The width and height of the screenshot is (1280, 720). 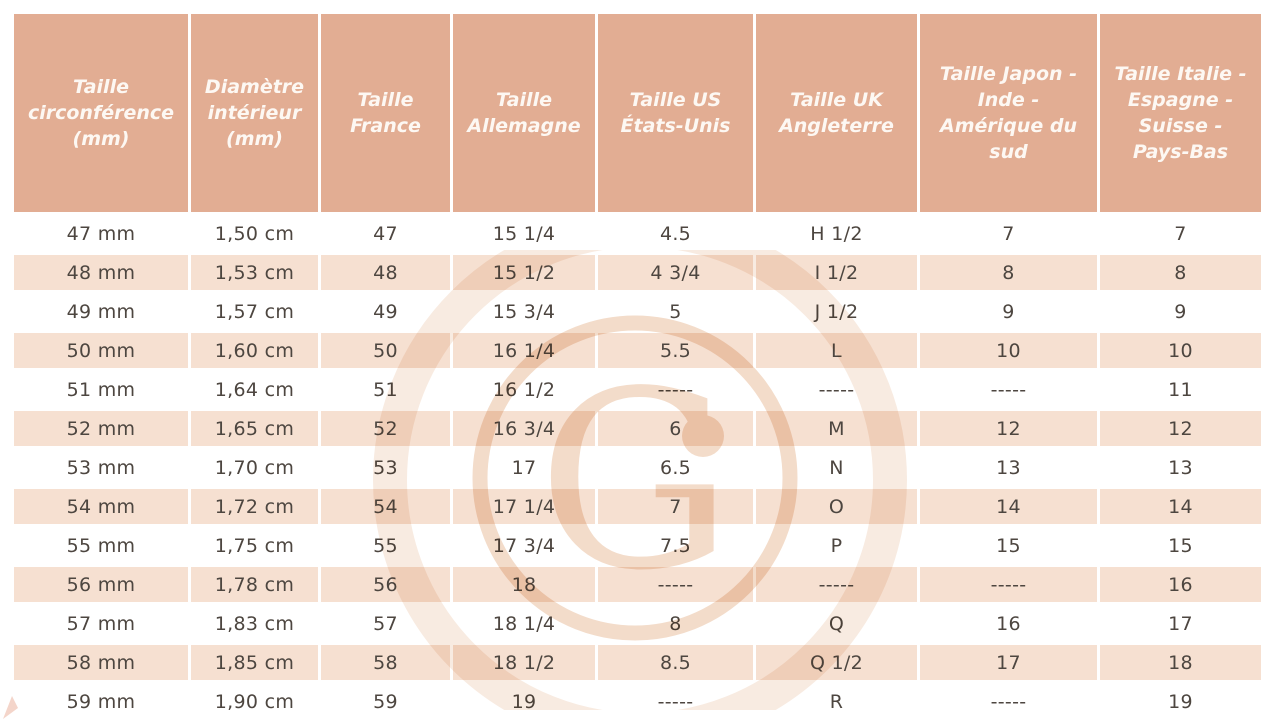 I want to click on table-cell: 17 3/4, so click(x=524, y=545).